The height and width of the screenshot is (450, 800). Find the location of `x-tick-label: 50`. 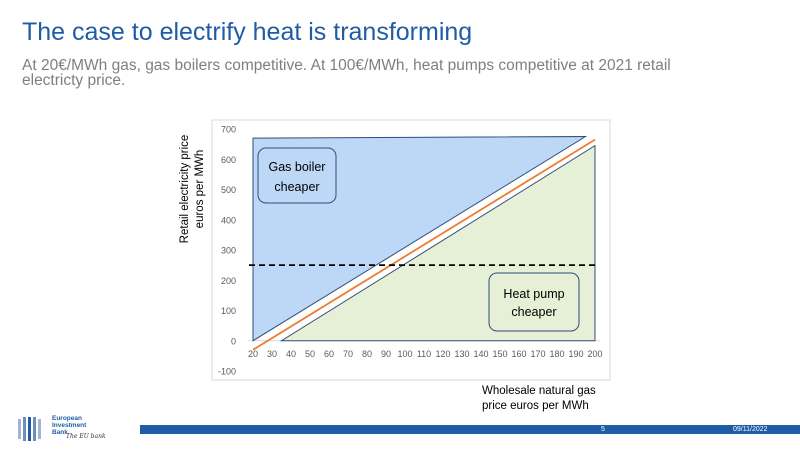

x-tick-label: 50 is located at coordinates (310, 354).